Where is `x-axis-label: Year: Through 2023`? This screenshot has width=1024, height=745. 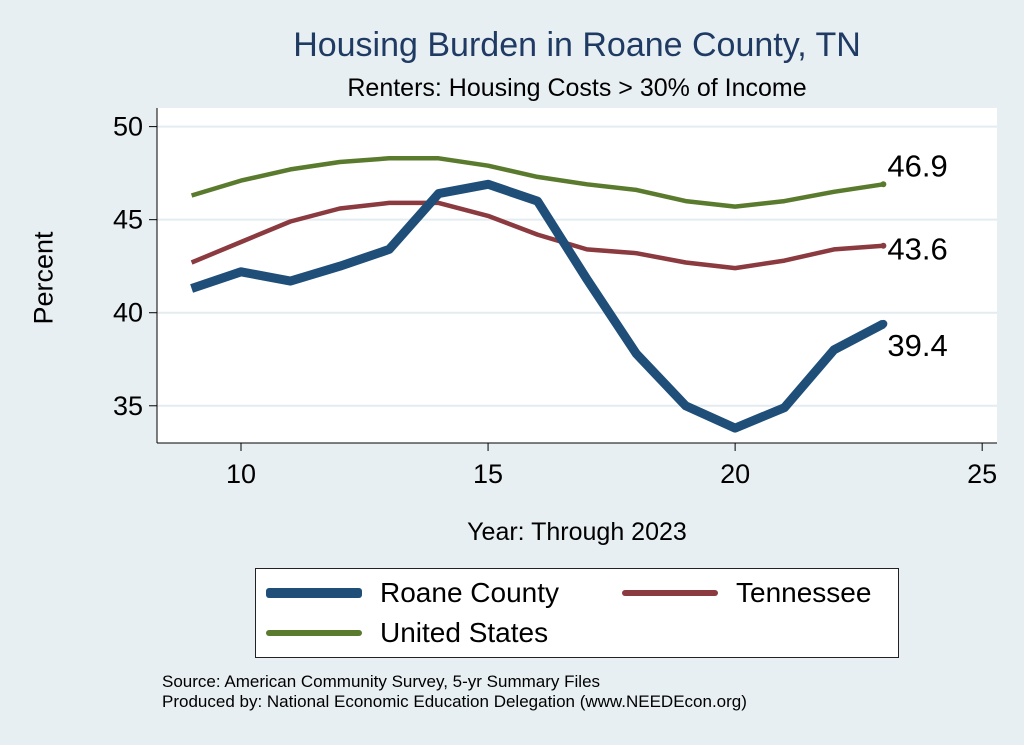 x-axis-label: Year: Through 2023 is located at coordinates (577, 532).